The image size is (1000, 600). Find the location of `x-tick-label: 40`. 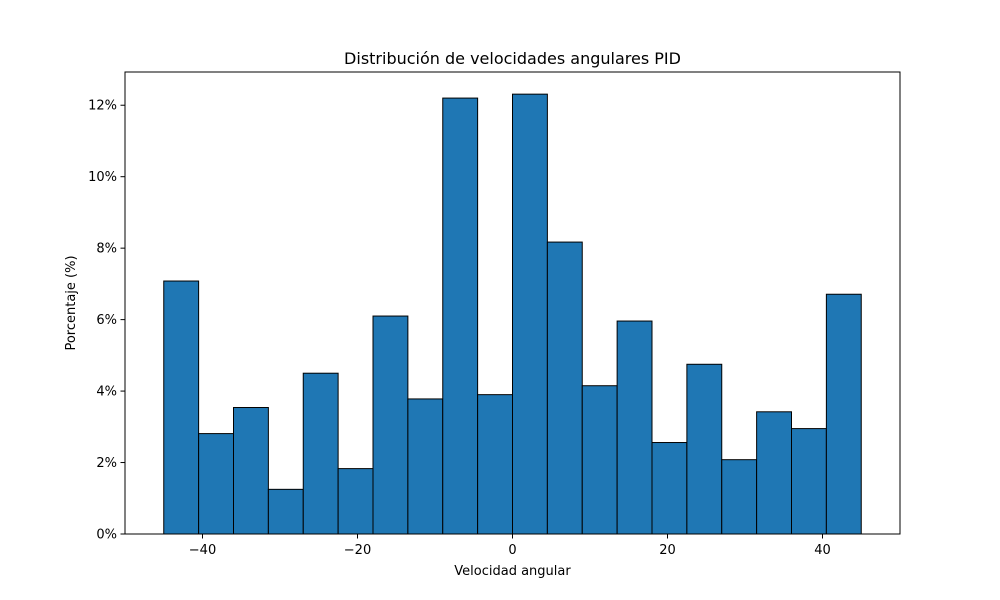

x-tick-label: 40 is located at coordinates (822, 550).